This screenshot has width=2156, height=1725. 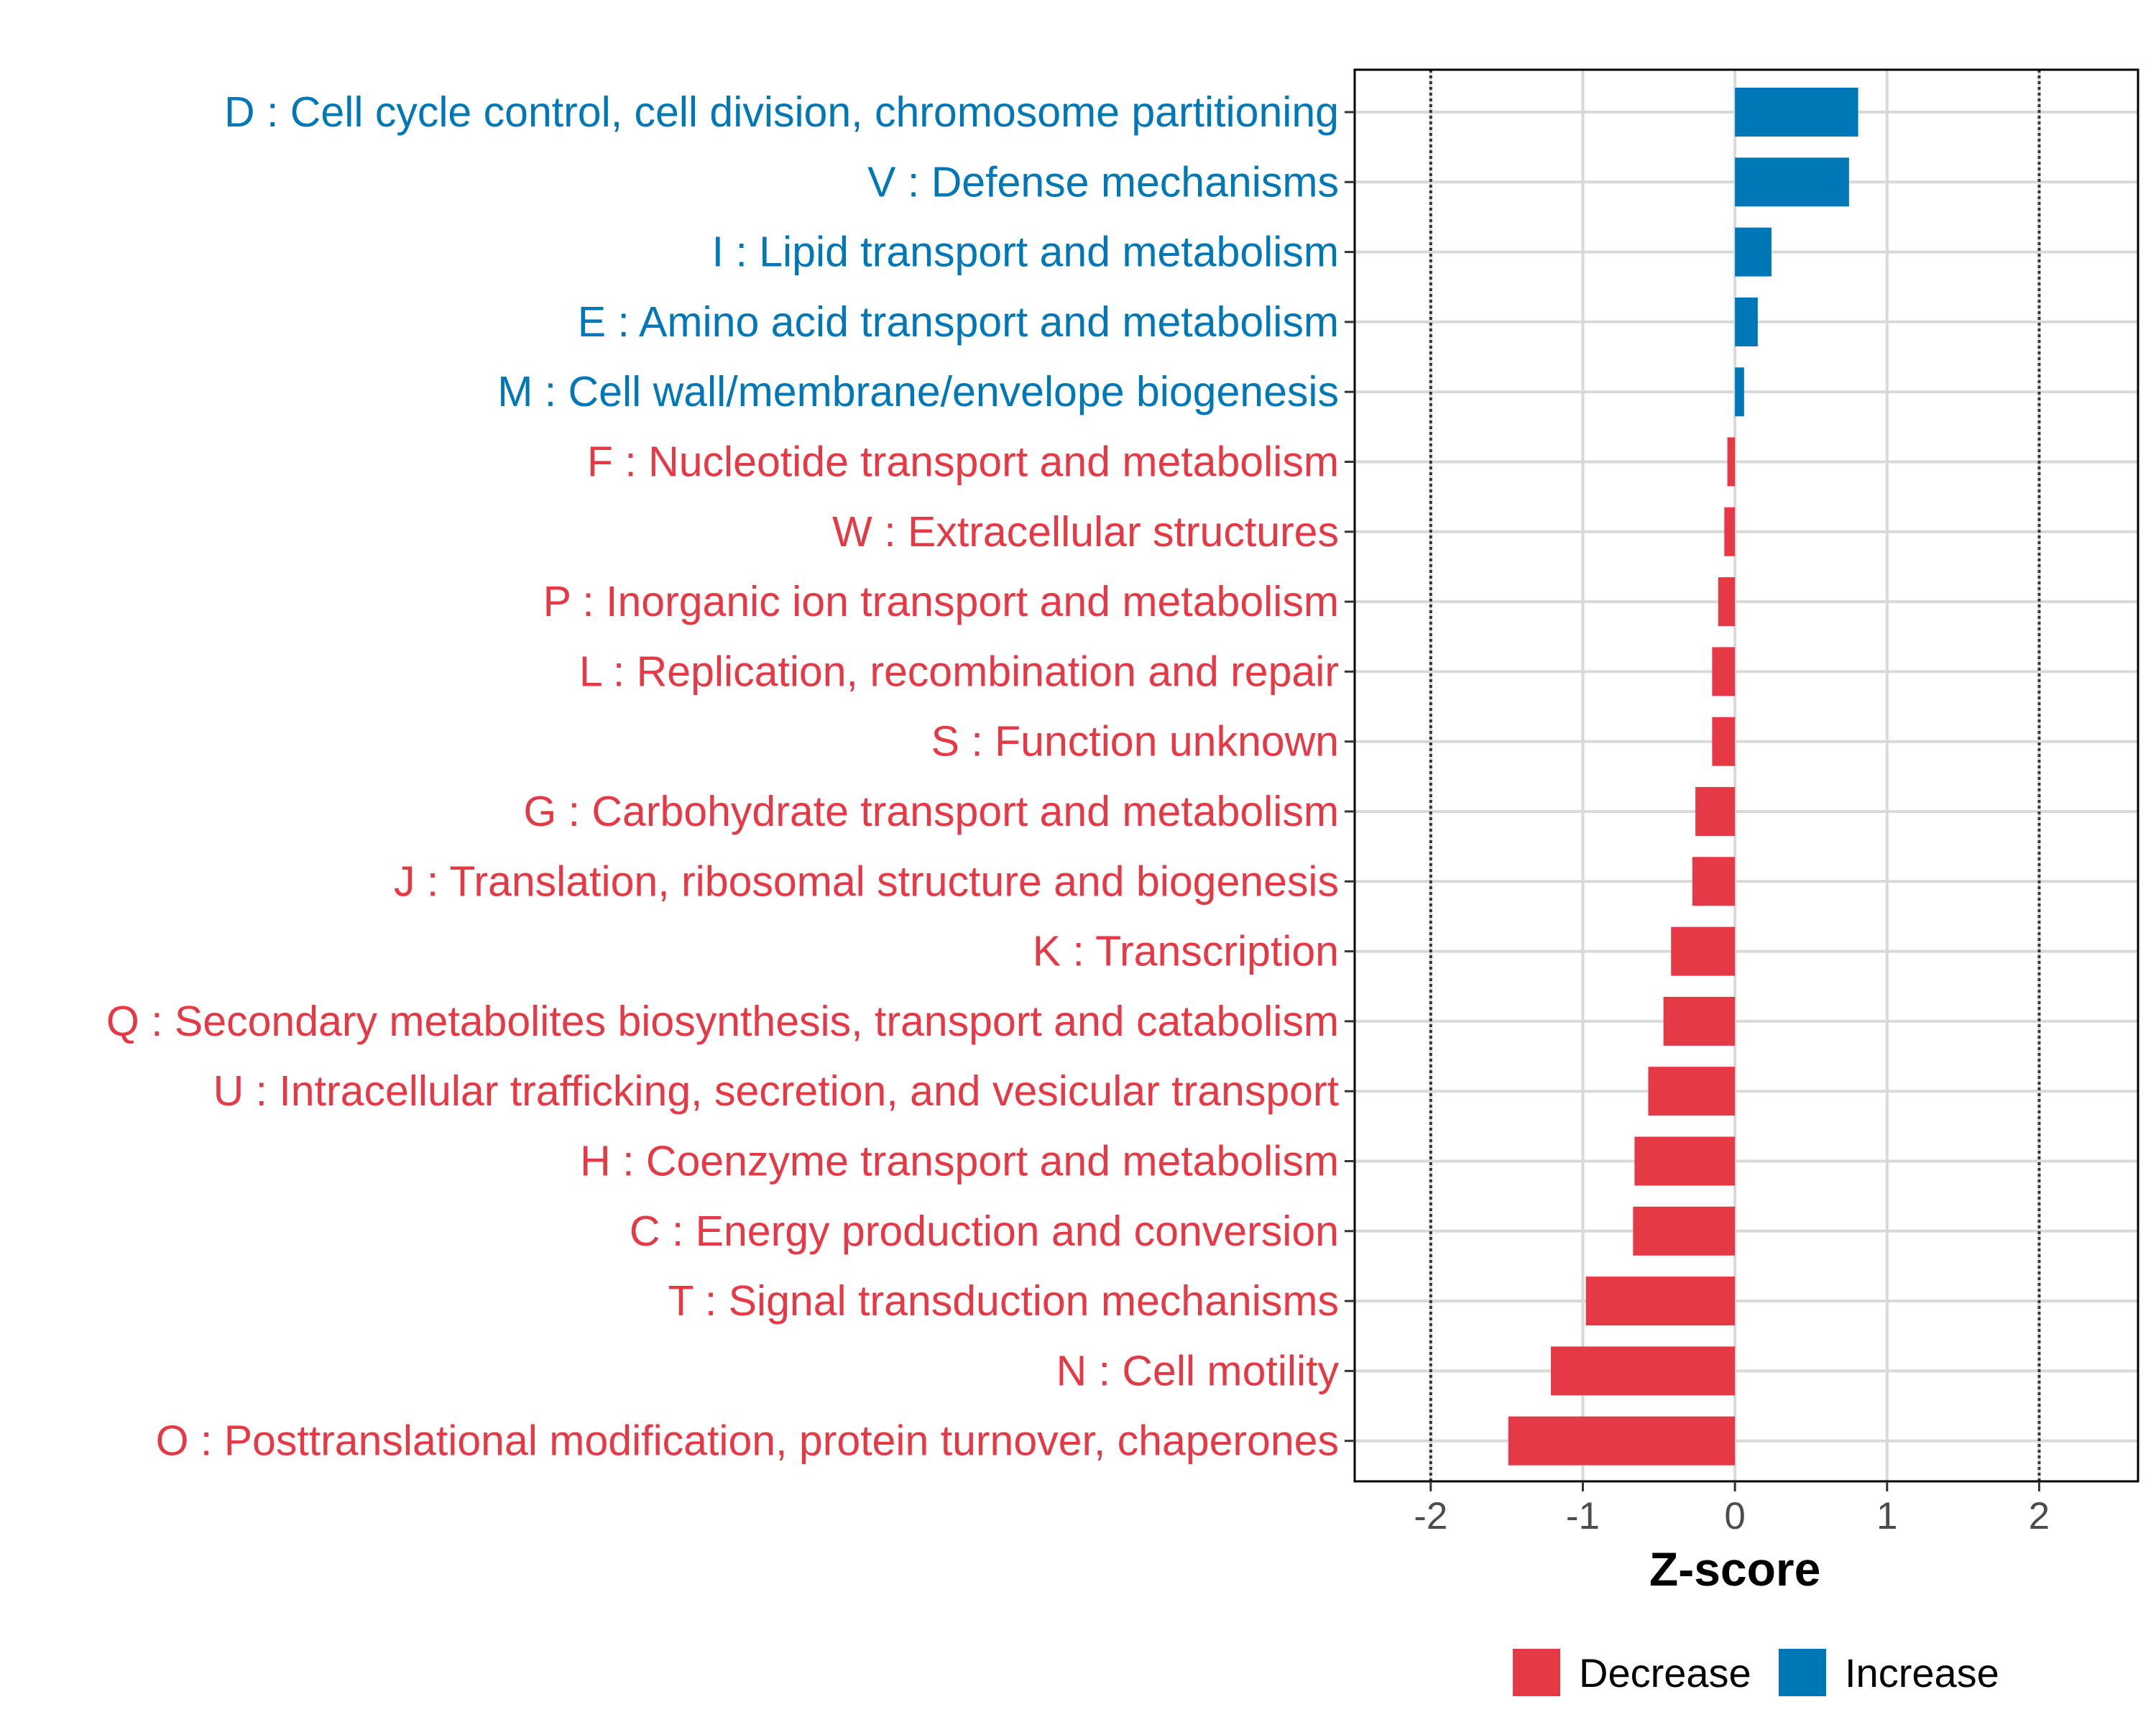 What do you see at coordinates (1756, 1672) in the screenshot?
I see `legend: Decrease Increase` at bounding box center [1756, 1672].